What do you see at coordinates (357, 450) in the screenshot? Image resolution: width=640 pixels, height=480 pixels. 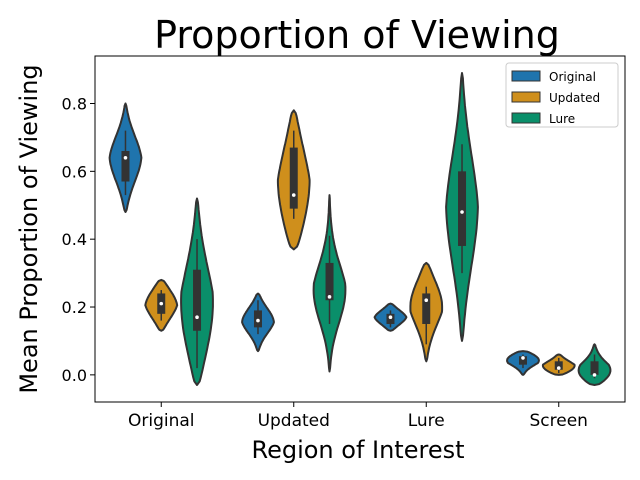 I see `x-axis-label: Region of Interest` at bounding box center [357, 450].